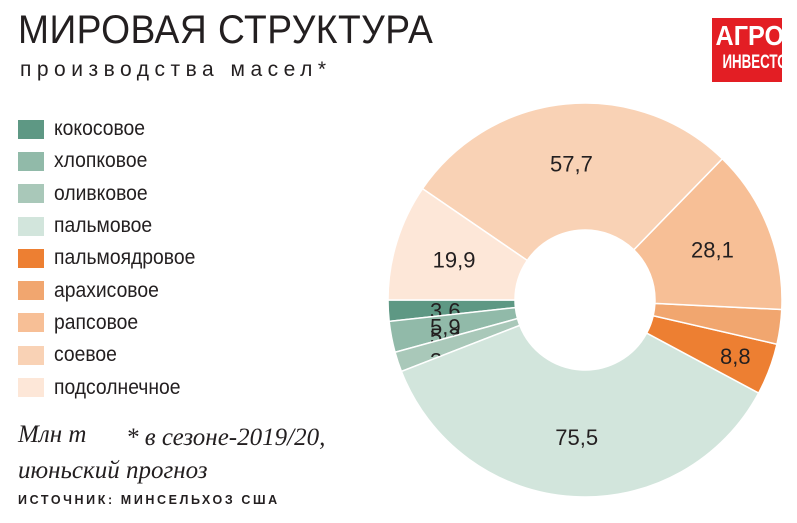  I want to click on legend-item: подсолнечное, so click(113, 387).